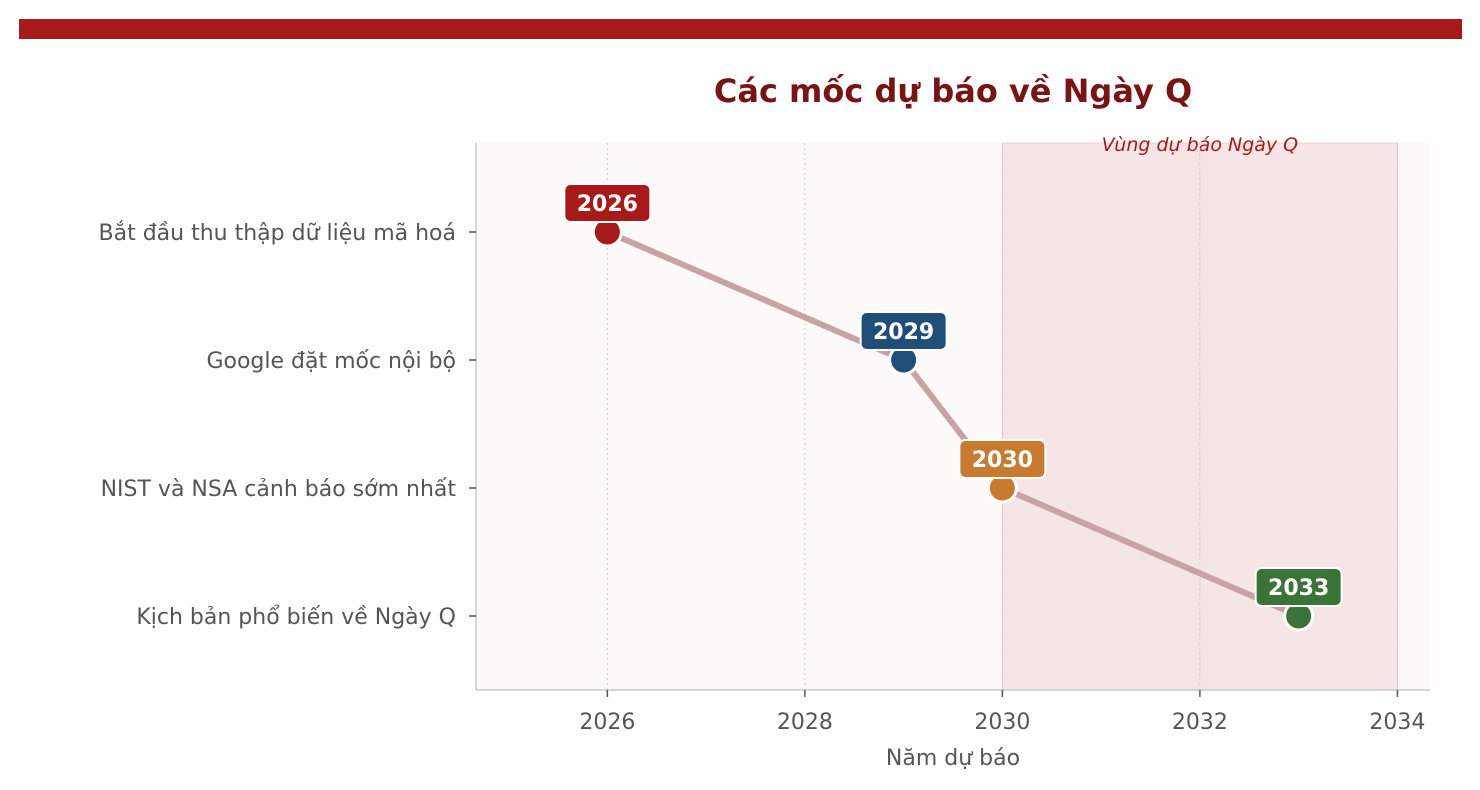  Describe the element at coordinates (805, 722) in the screenshot. I see `x-tick-label: 2028` at that location.